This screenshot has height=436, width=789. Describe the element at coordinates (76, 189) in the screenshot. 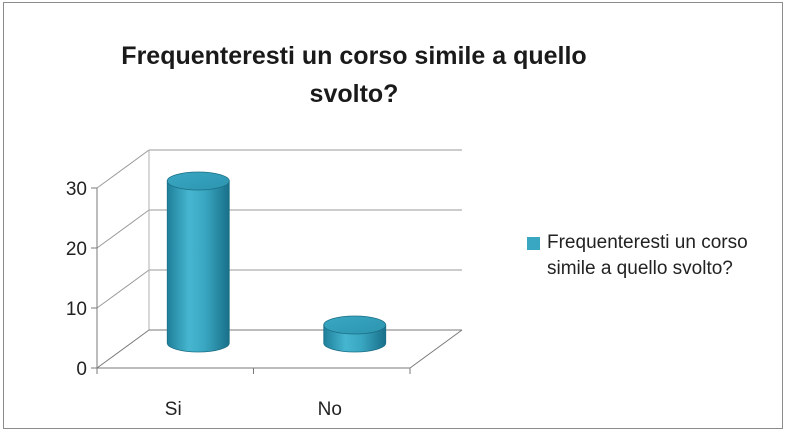

I see `y-tick-label: 30` at that location.